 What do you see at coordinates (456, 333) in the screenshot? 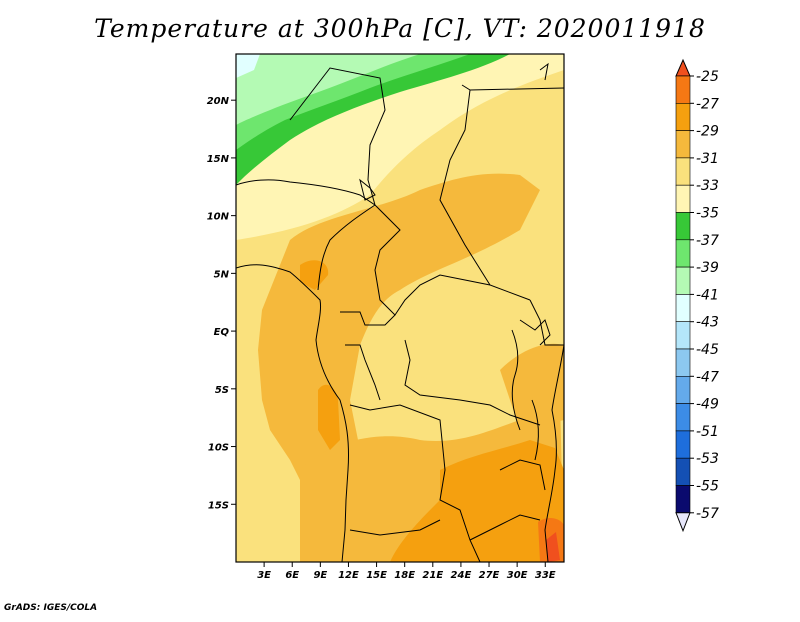
I see `shade-cool-basin` at bounding box center [456, 333].